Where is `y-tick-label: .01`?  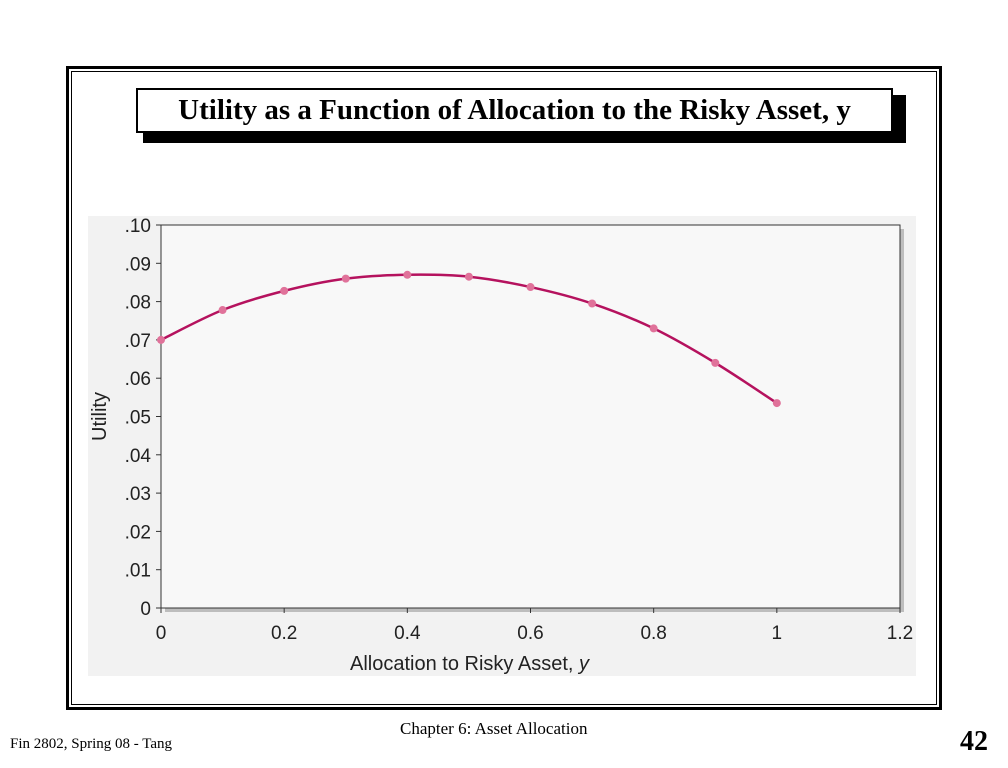
y-tick-label: .01 is located at coordinates (138, 571).